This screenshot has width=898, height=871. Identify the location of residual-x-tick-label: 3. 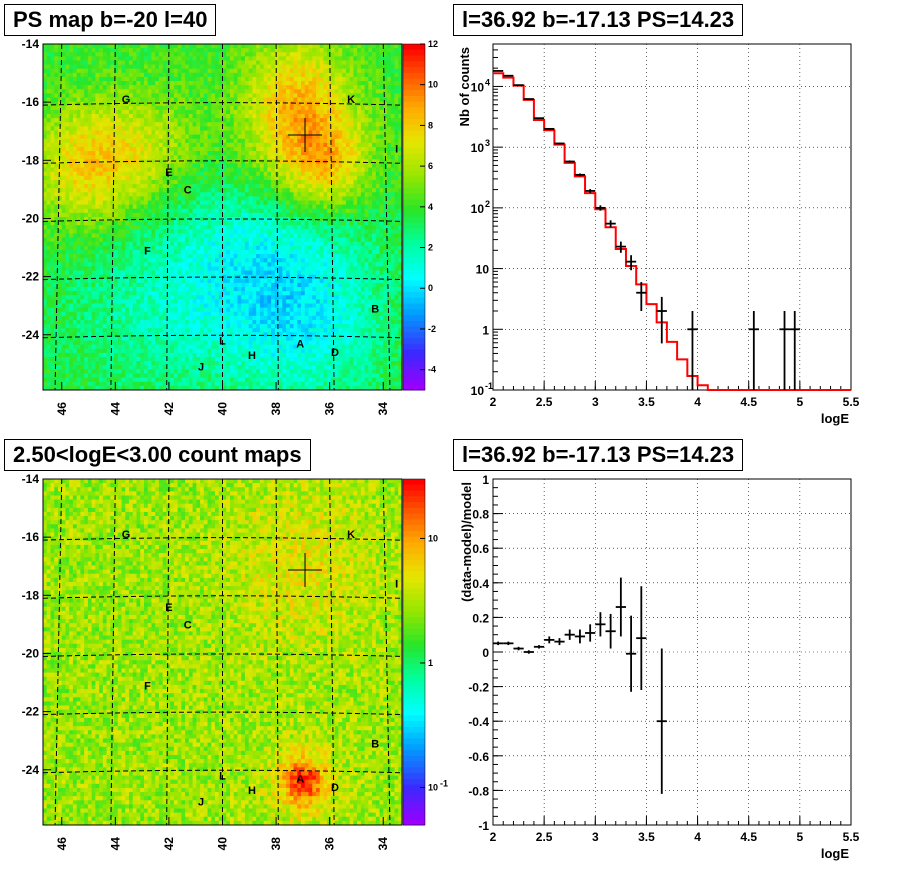
(595, 837).